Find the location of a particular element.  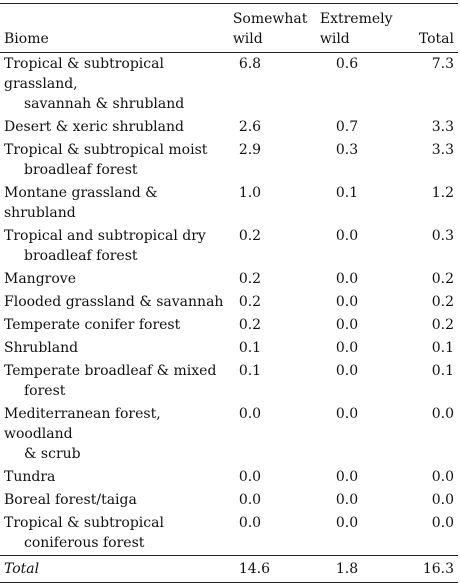

table-row: Temperate conifer forest 0.2 0.0 0.2 is located at coordinates (229, 325).